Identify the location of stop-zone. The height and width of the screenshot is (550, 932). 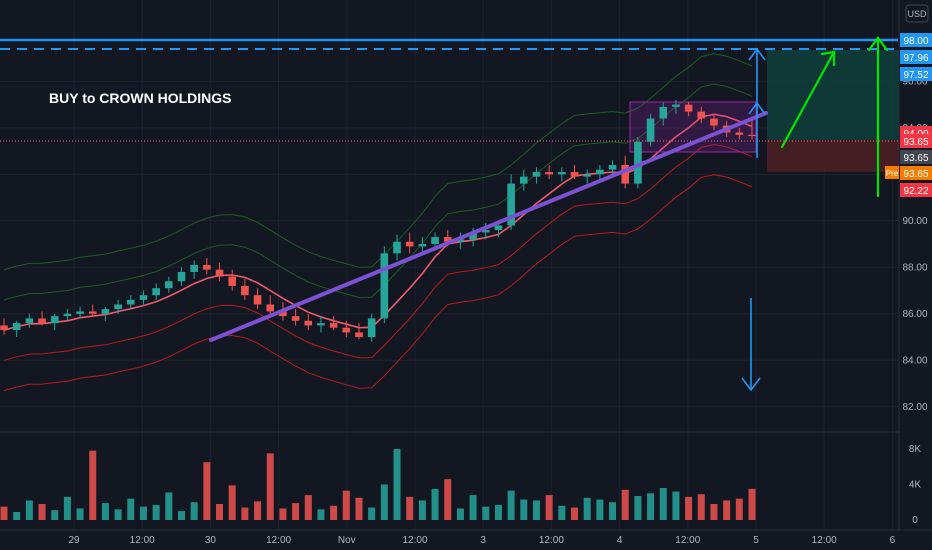
(833, 156).